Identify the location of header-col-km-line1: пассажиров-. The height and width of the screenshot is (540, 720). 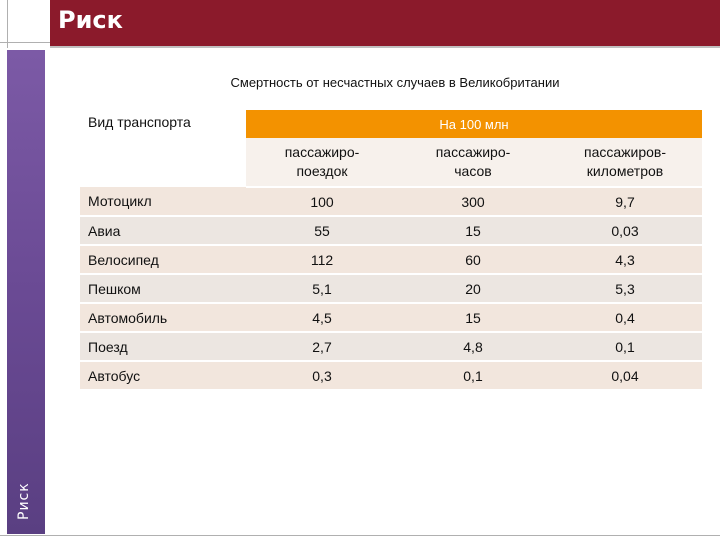
(624, 152).